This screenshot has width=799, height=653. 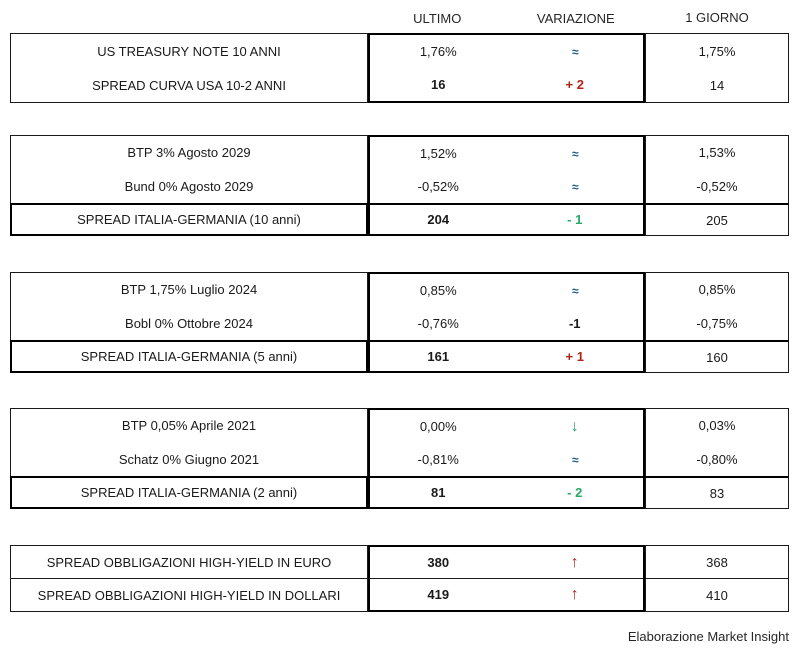 What do you see at coordinates (189, 290) in the screenshot?
I see `row-label: BTP 1,75% Luglio 2024` at bounding box center [189, 290].